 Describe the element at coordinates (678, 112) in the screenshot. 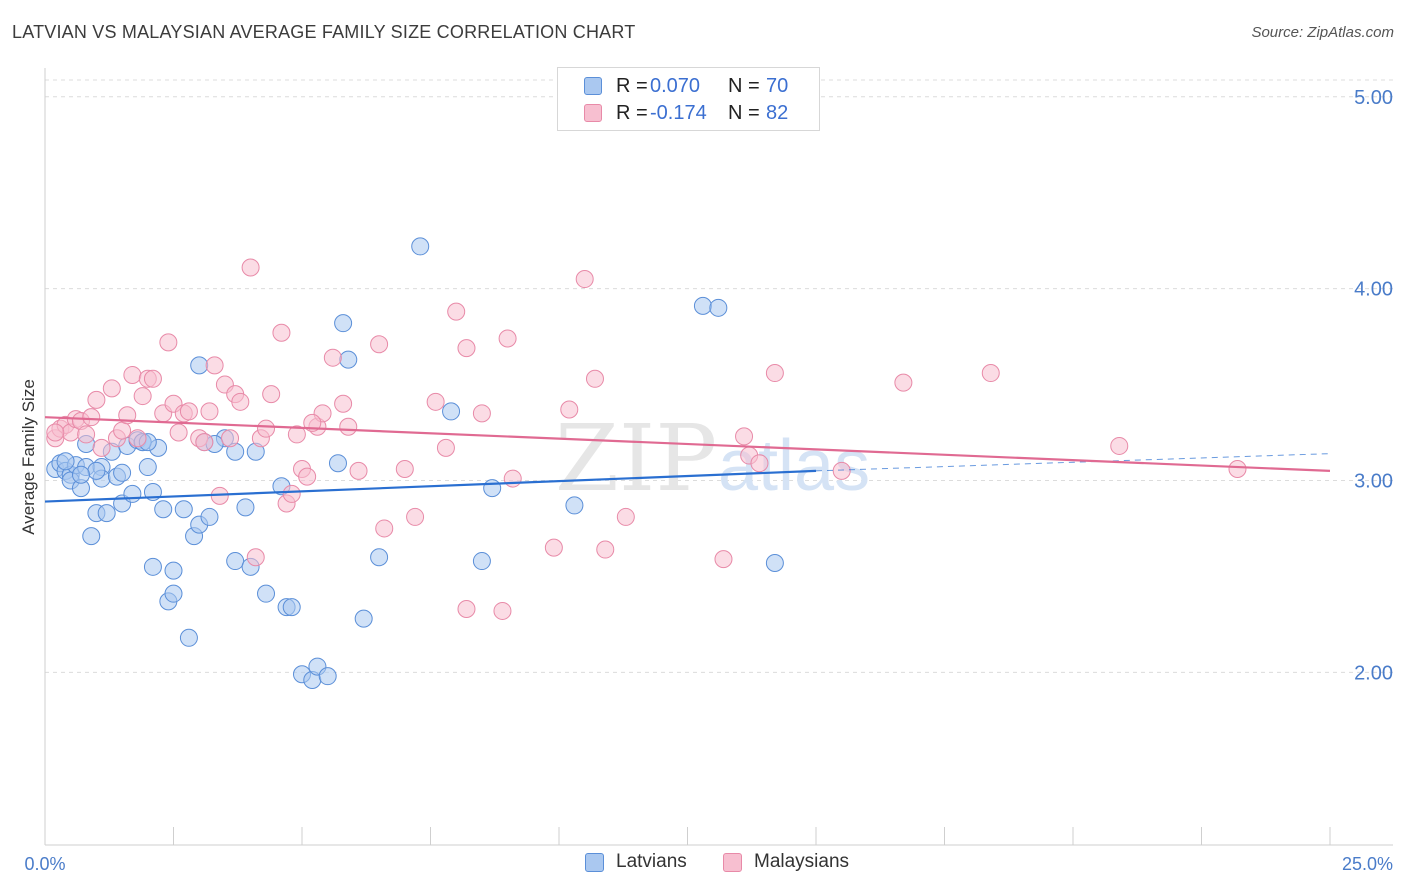

I see `legend-r-value: -0.174` at that location.